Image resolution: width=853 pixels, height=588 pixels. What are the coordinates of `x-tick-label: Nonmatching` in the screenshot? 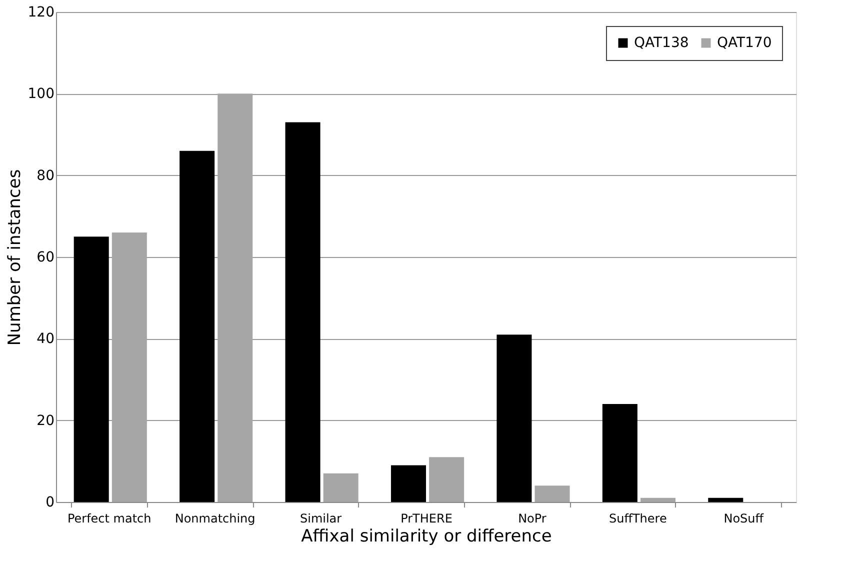 It's located at (215, 519).